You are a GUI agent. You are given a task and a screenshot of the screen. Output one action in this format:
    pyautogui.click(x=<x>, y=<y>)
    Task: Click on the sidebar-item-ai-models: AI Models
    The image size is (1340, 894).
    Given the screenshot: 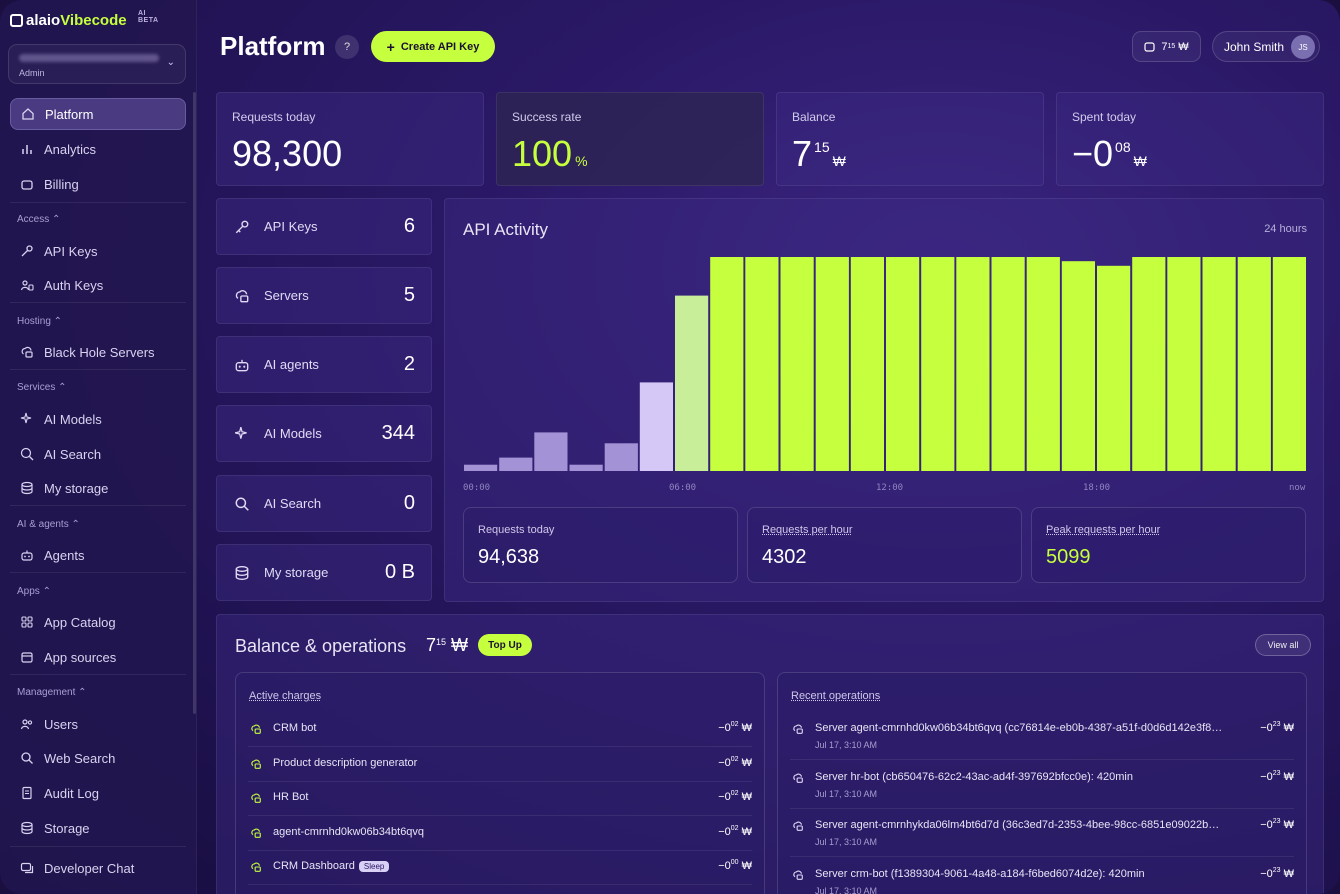 What is the action you would take?
    pyautogui.click(x=98, y=419)
    